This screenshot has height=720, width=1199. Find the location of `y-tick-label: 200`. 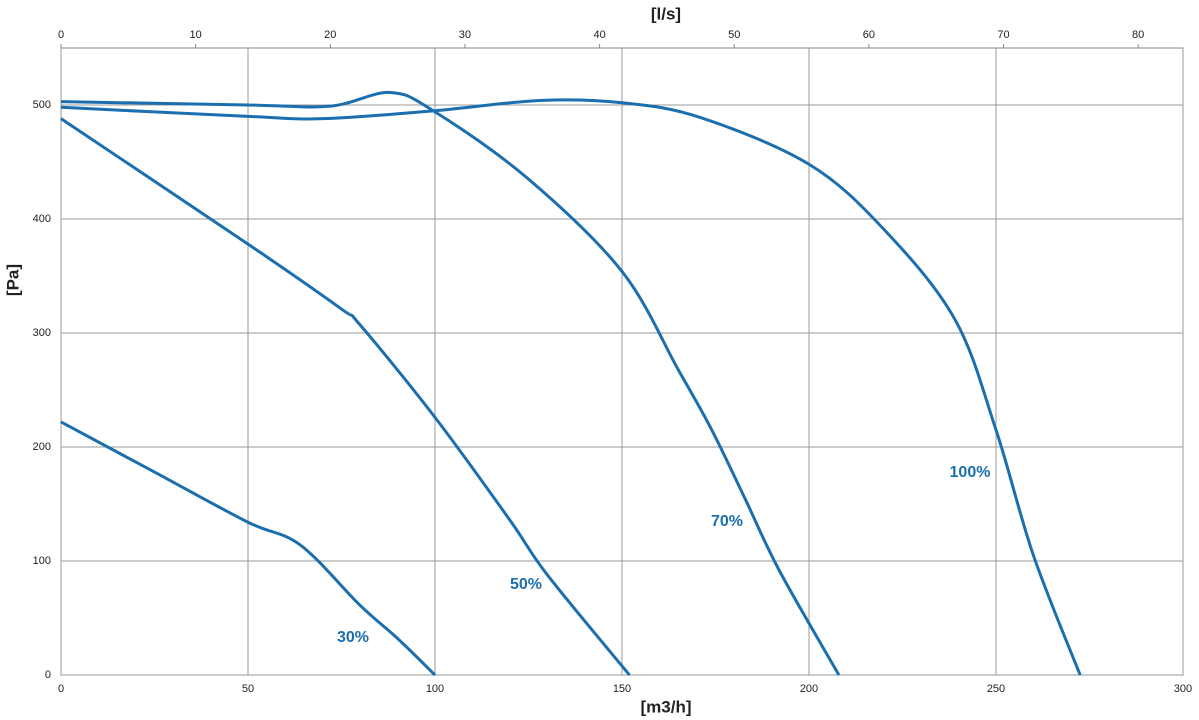

y-tick-label: 200 is located at coordinates (42, 447).